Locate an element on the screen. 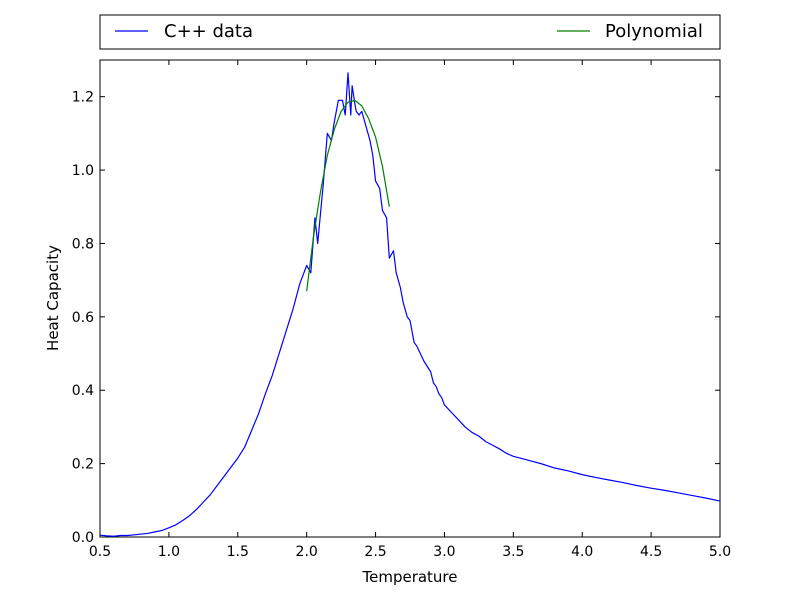 This screenshot has width=800, height=597. y-tick-label: 0.2 is located at coordinates (83, 465).